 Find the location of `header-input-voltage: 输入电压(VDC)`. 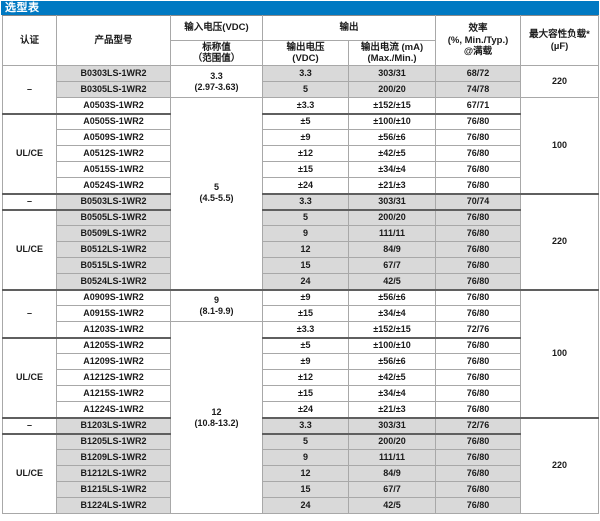

header-input-voltage: 输入电压(VDC) is located at coordinates (216, 28).